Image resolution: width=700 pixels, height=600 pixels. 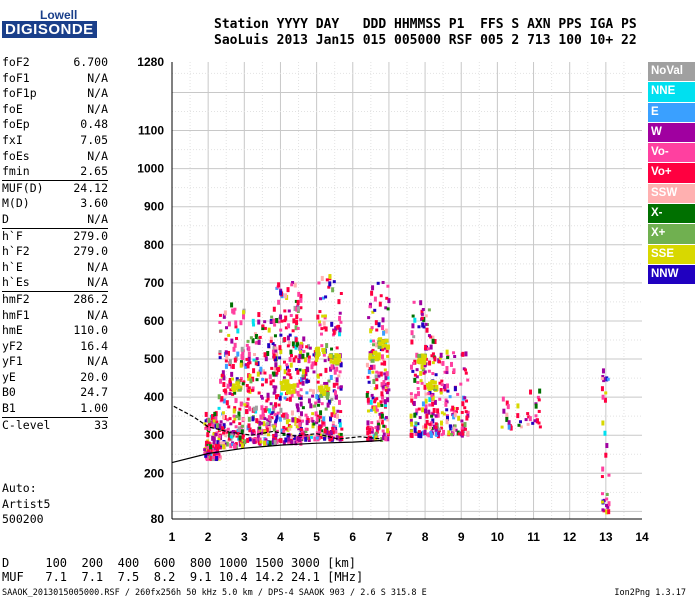 I want to click on param-row: foF1 N/A, so click(x=55, y=79).